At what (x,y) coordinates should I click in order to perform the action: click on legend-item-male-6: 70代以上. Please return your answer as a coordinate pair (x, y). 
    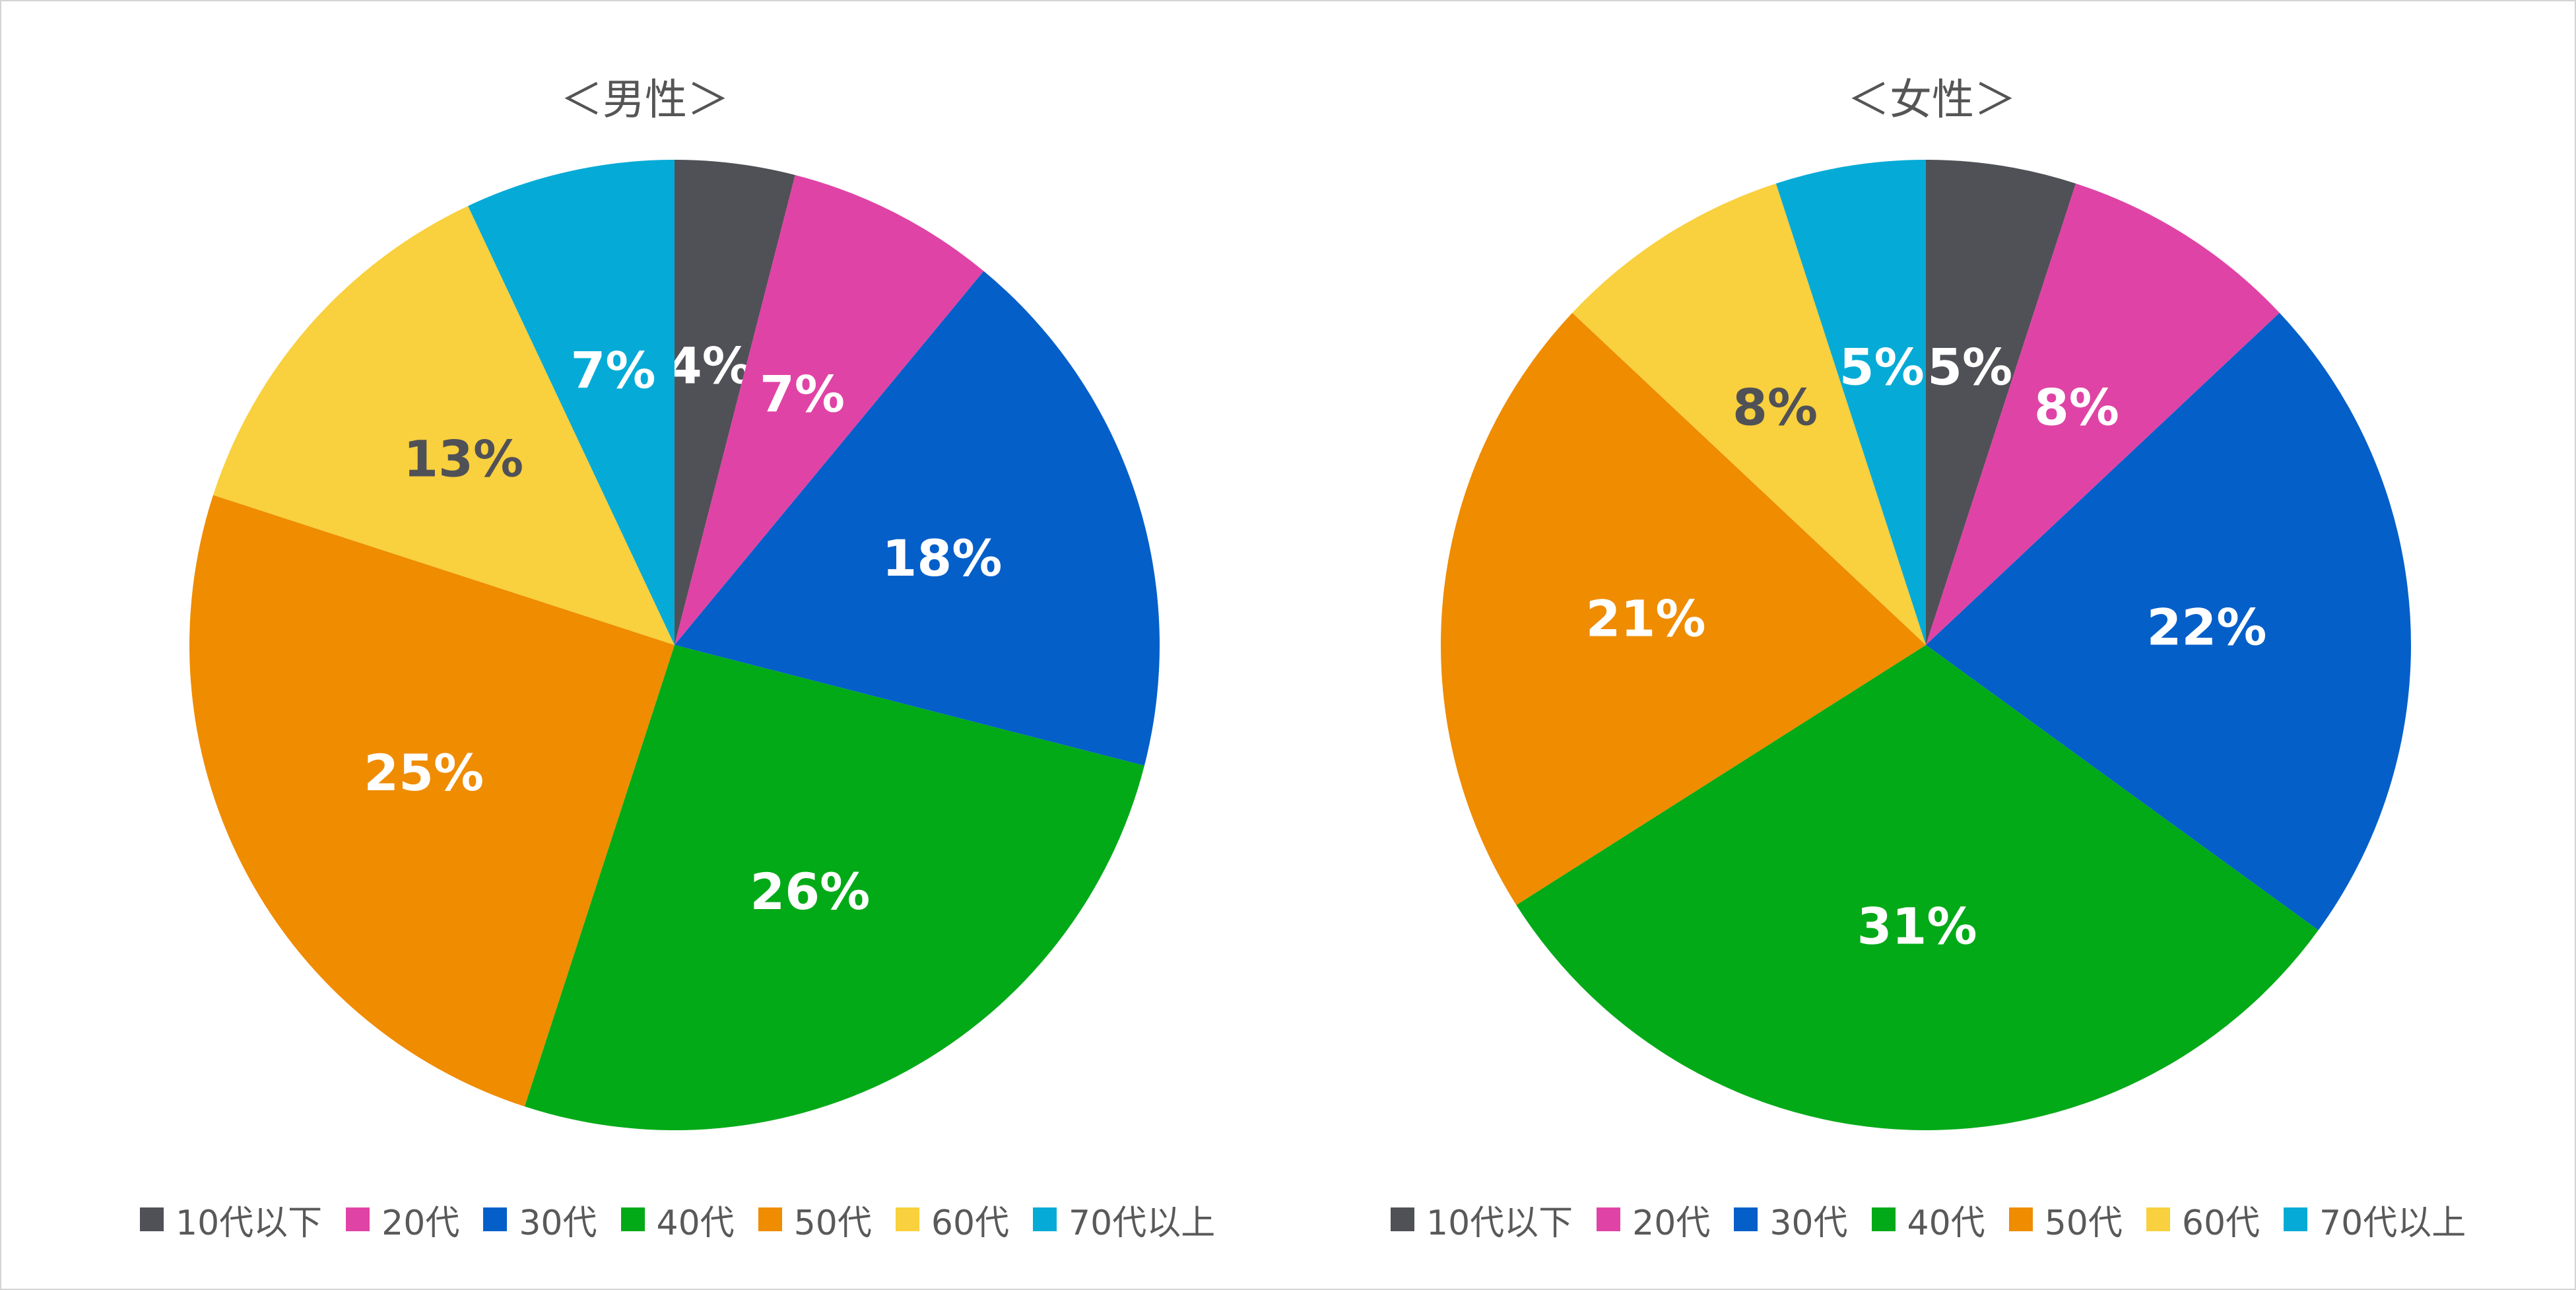
    Looking at the image, I should click on (1124, 1219).